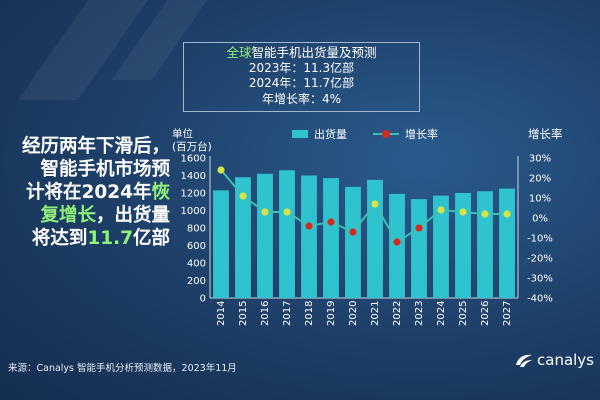 The image size is (600, 400). I want to click on growth-rate-line, so click(363, 206).